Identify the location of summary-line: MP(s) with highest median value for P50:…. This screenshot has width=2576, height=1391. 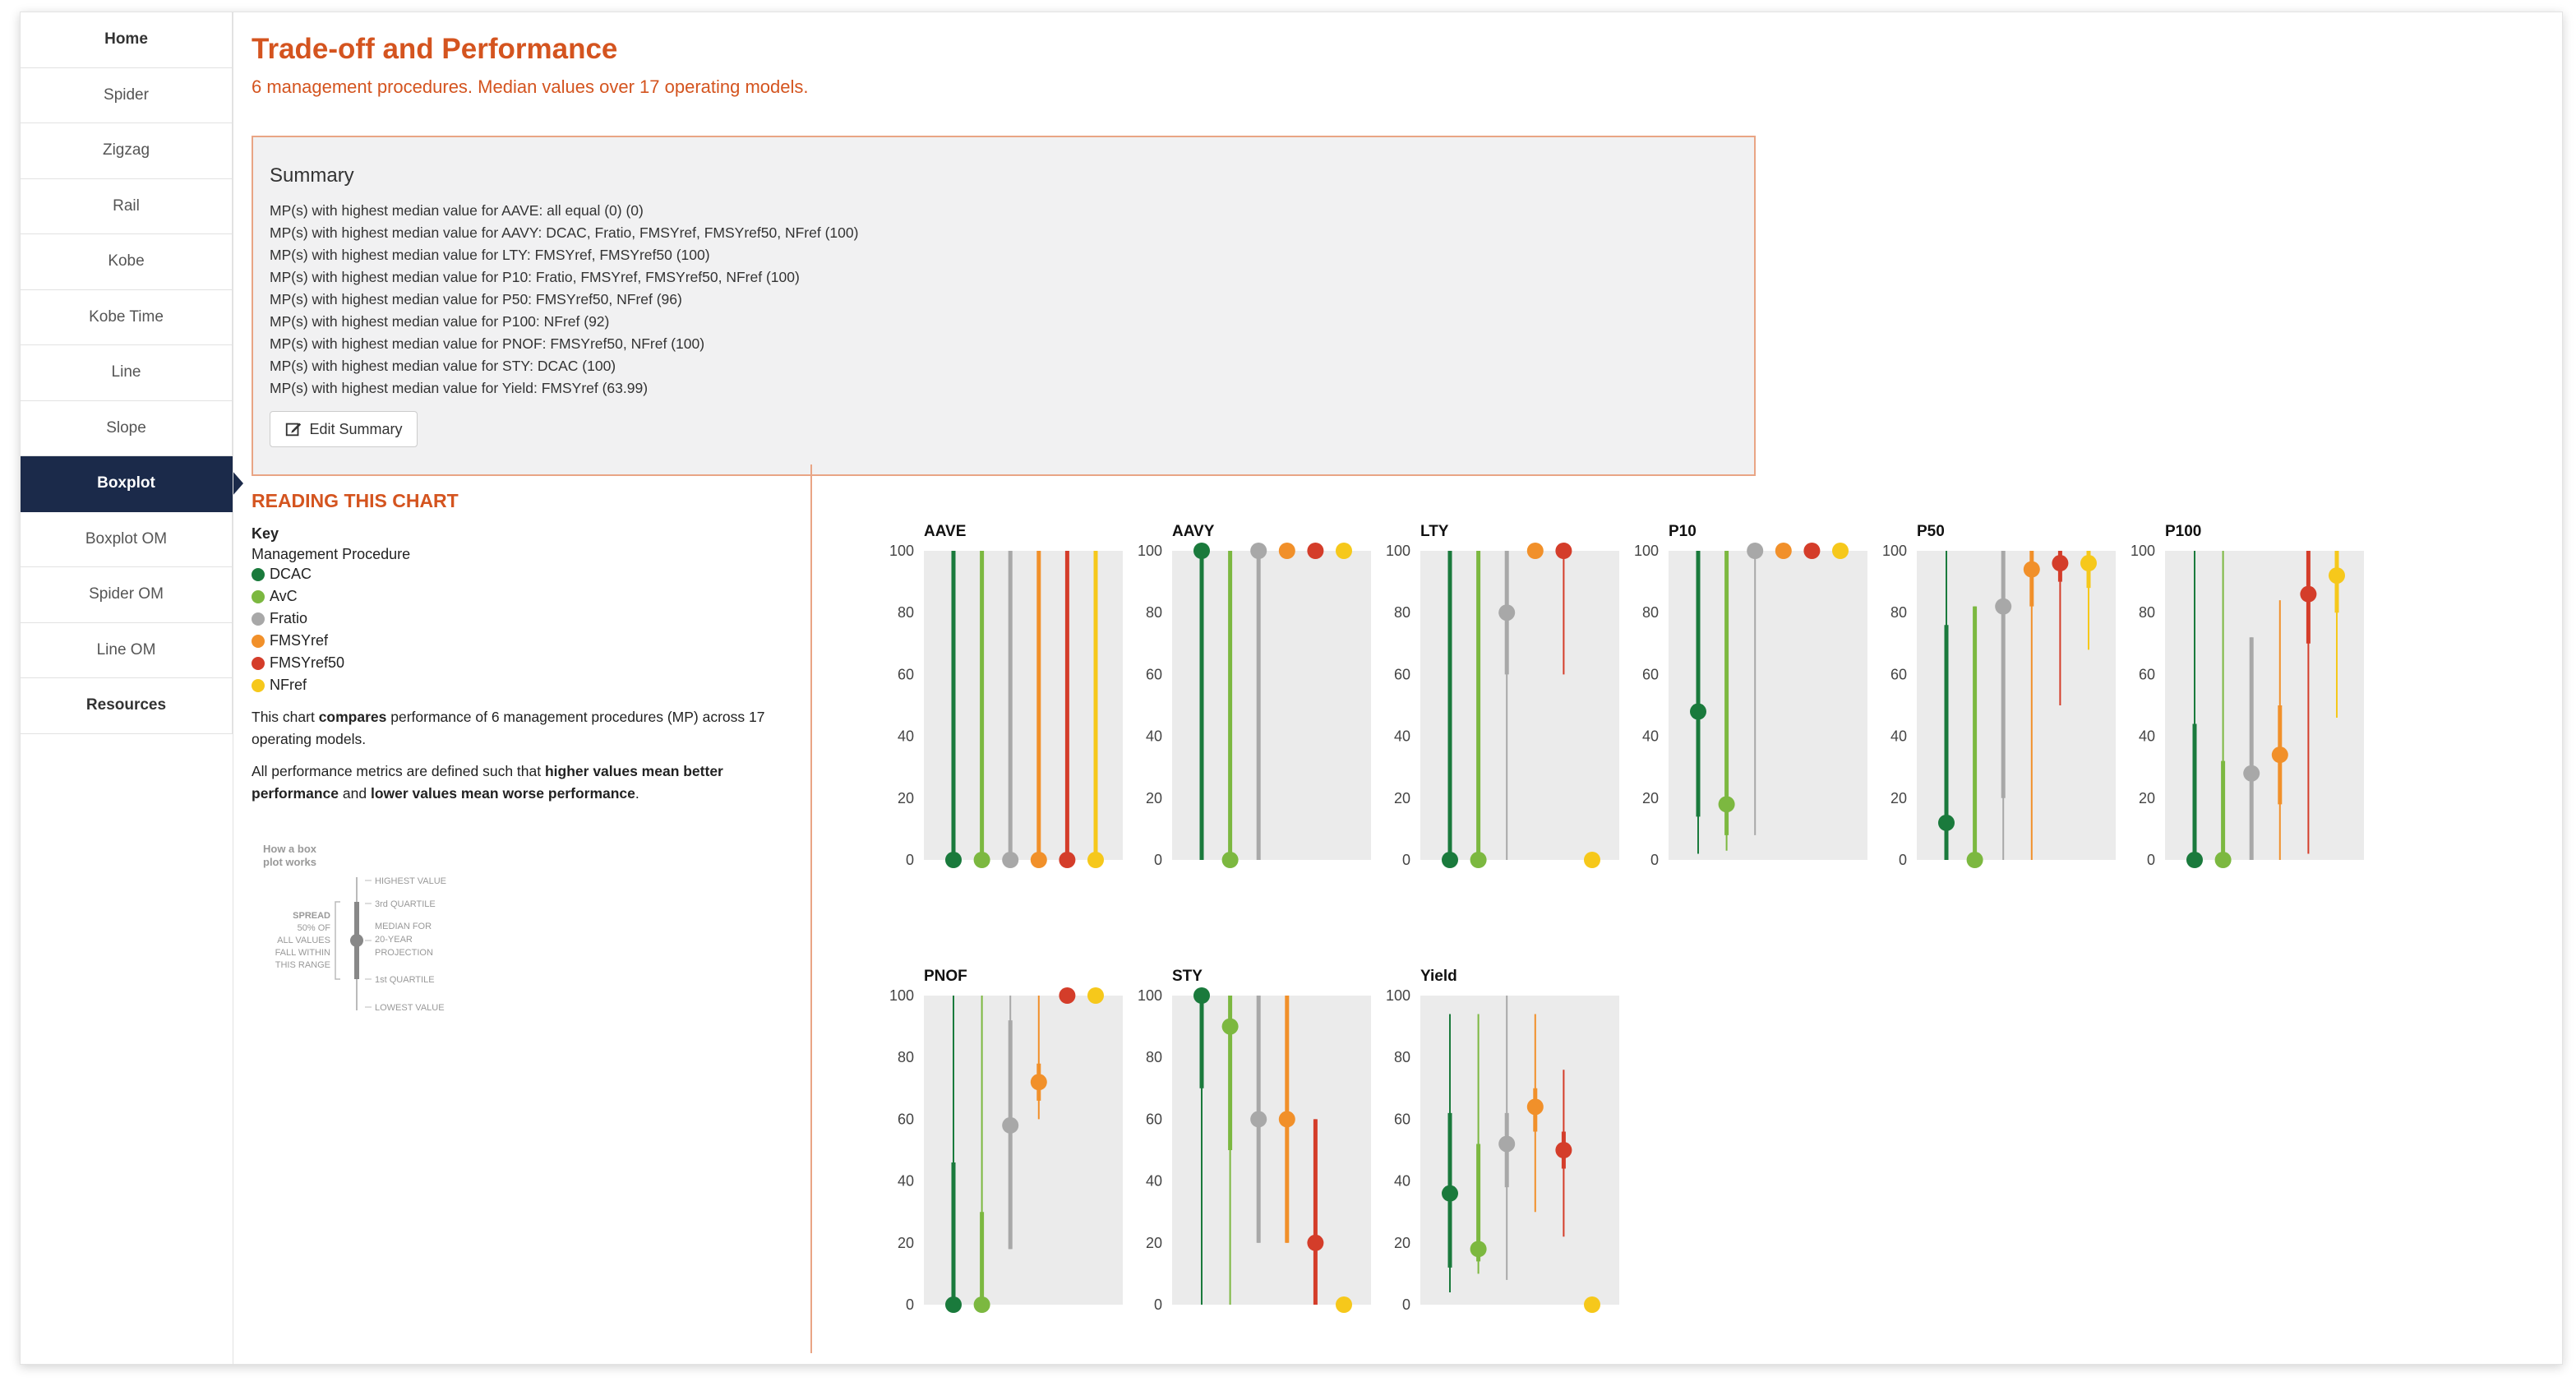
(476, 299).